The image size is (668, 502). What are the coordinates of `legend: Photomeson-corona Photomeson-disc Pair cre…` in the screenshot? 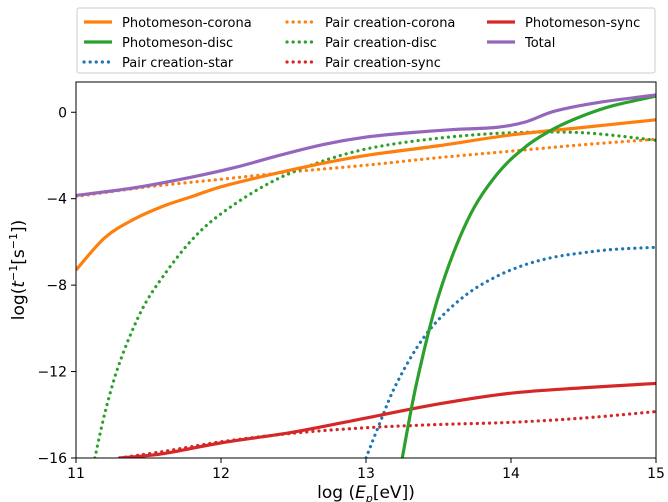 It's located at (366, 40).